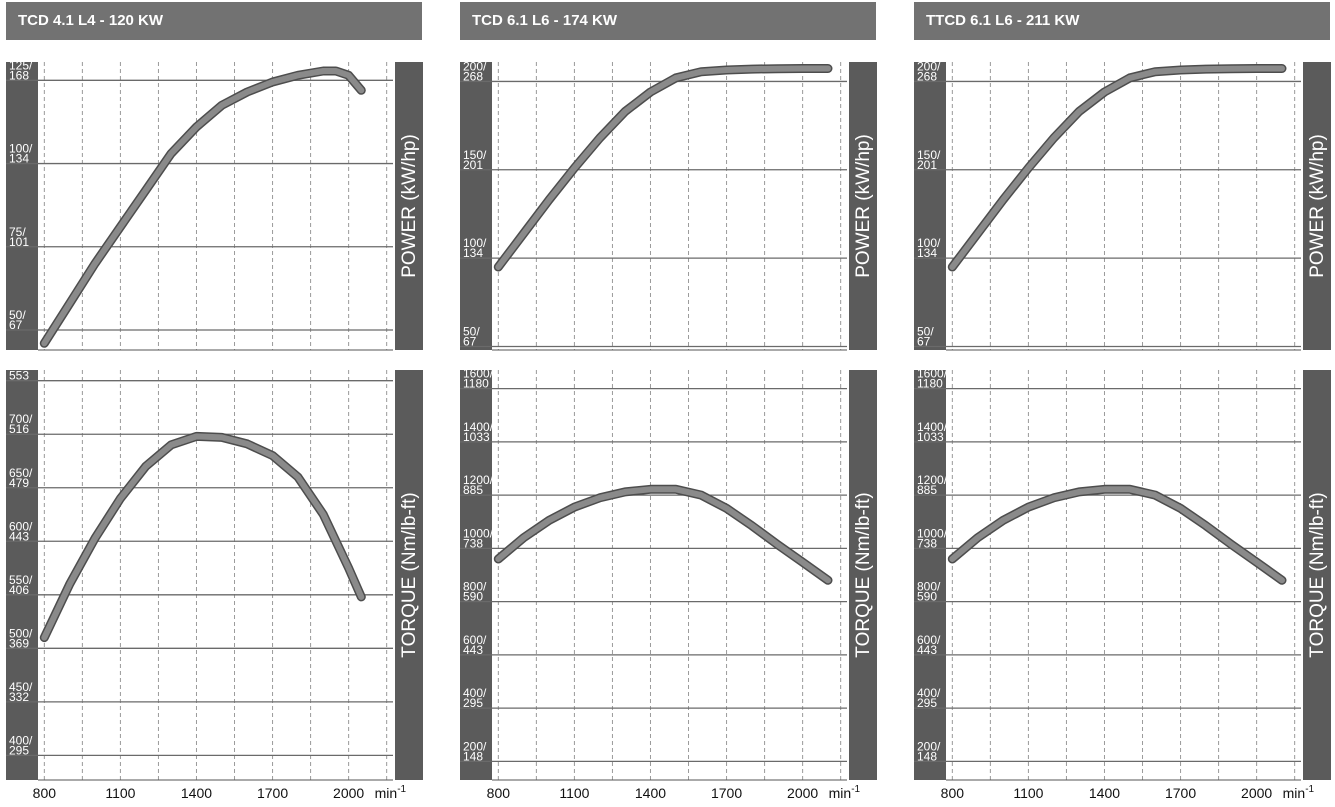 Image resolution: width=1335 pixels, height=807 pixels. What do you see at coordinates (21, 638) in the screenshot?
I see `y-tick-label: 500/369` at bounding box center [21, 638].